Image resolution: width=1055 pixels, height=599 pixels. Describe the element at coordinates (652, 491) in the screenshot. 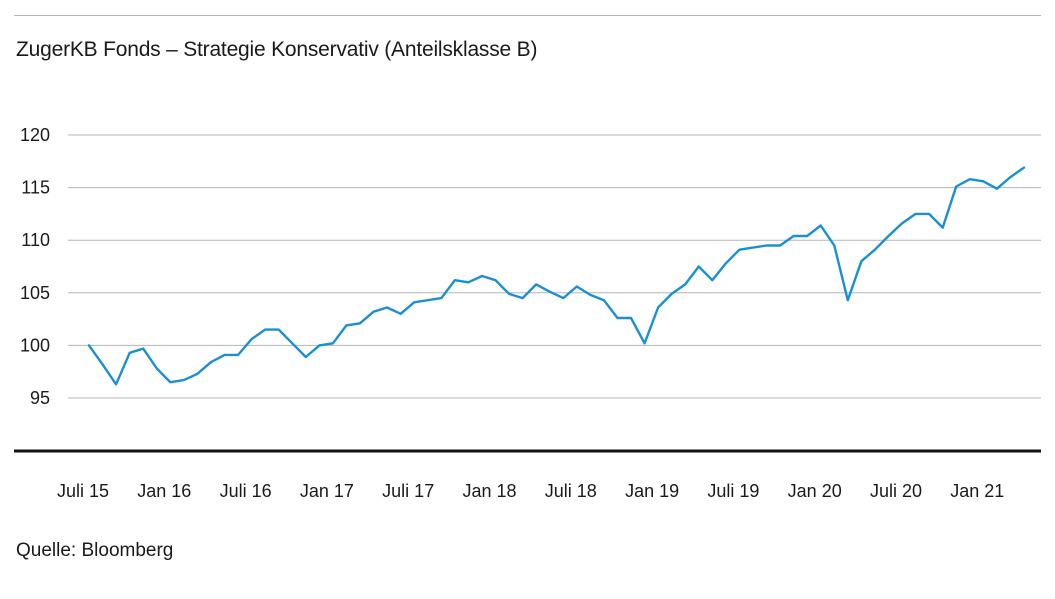

I see `x-tick-label: Jan 19` at that location.